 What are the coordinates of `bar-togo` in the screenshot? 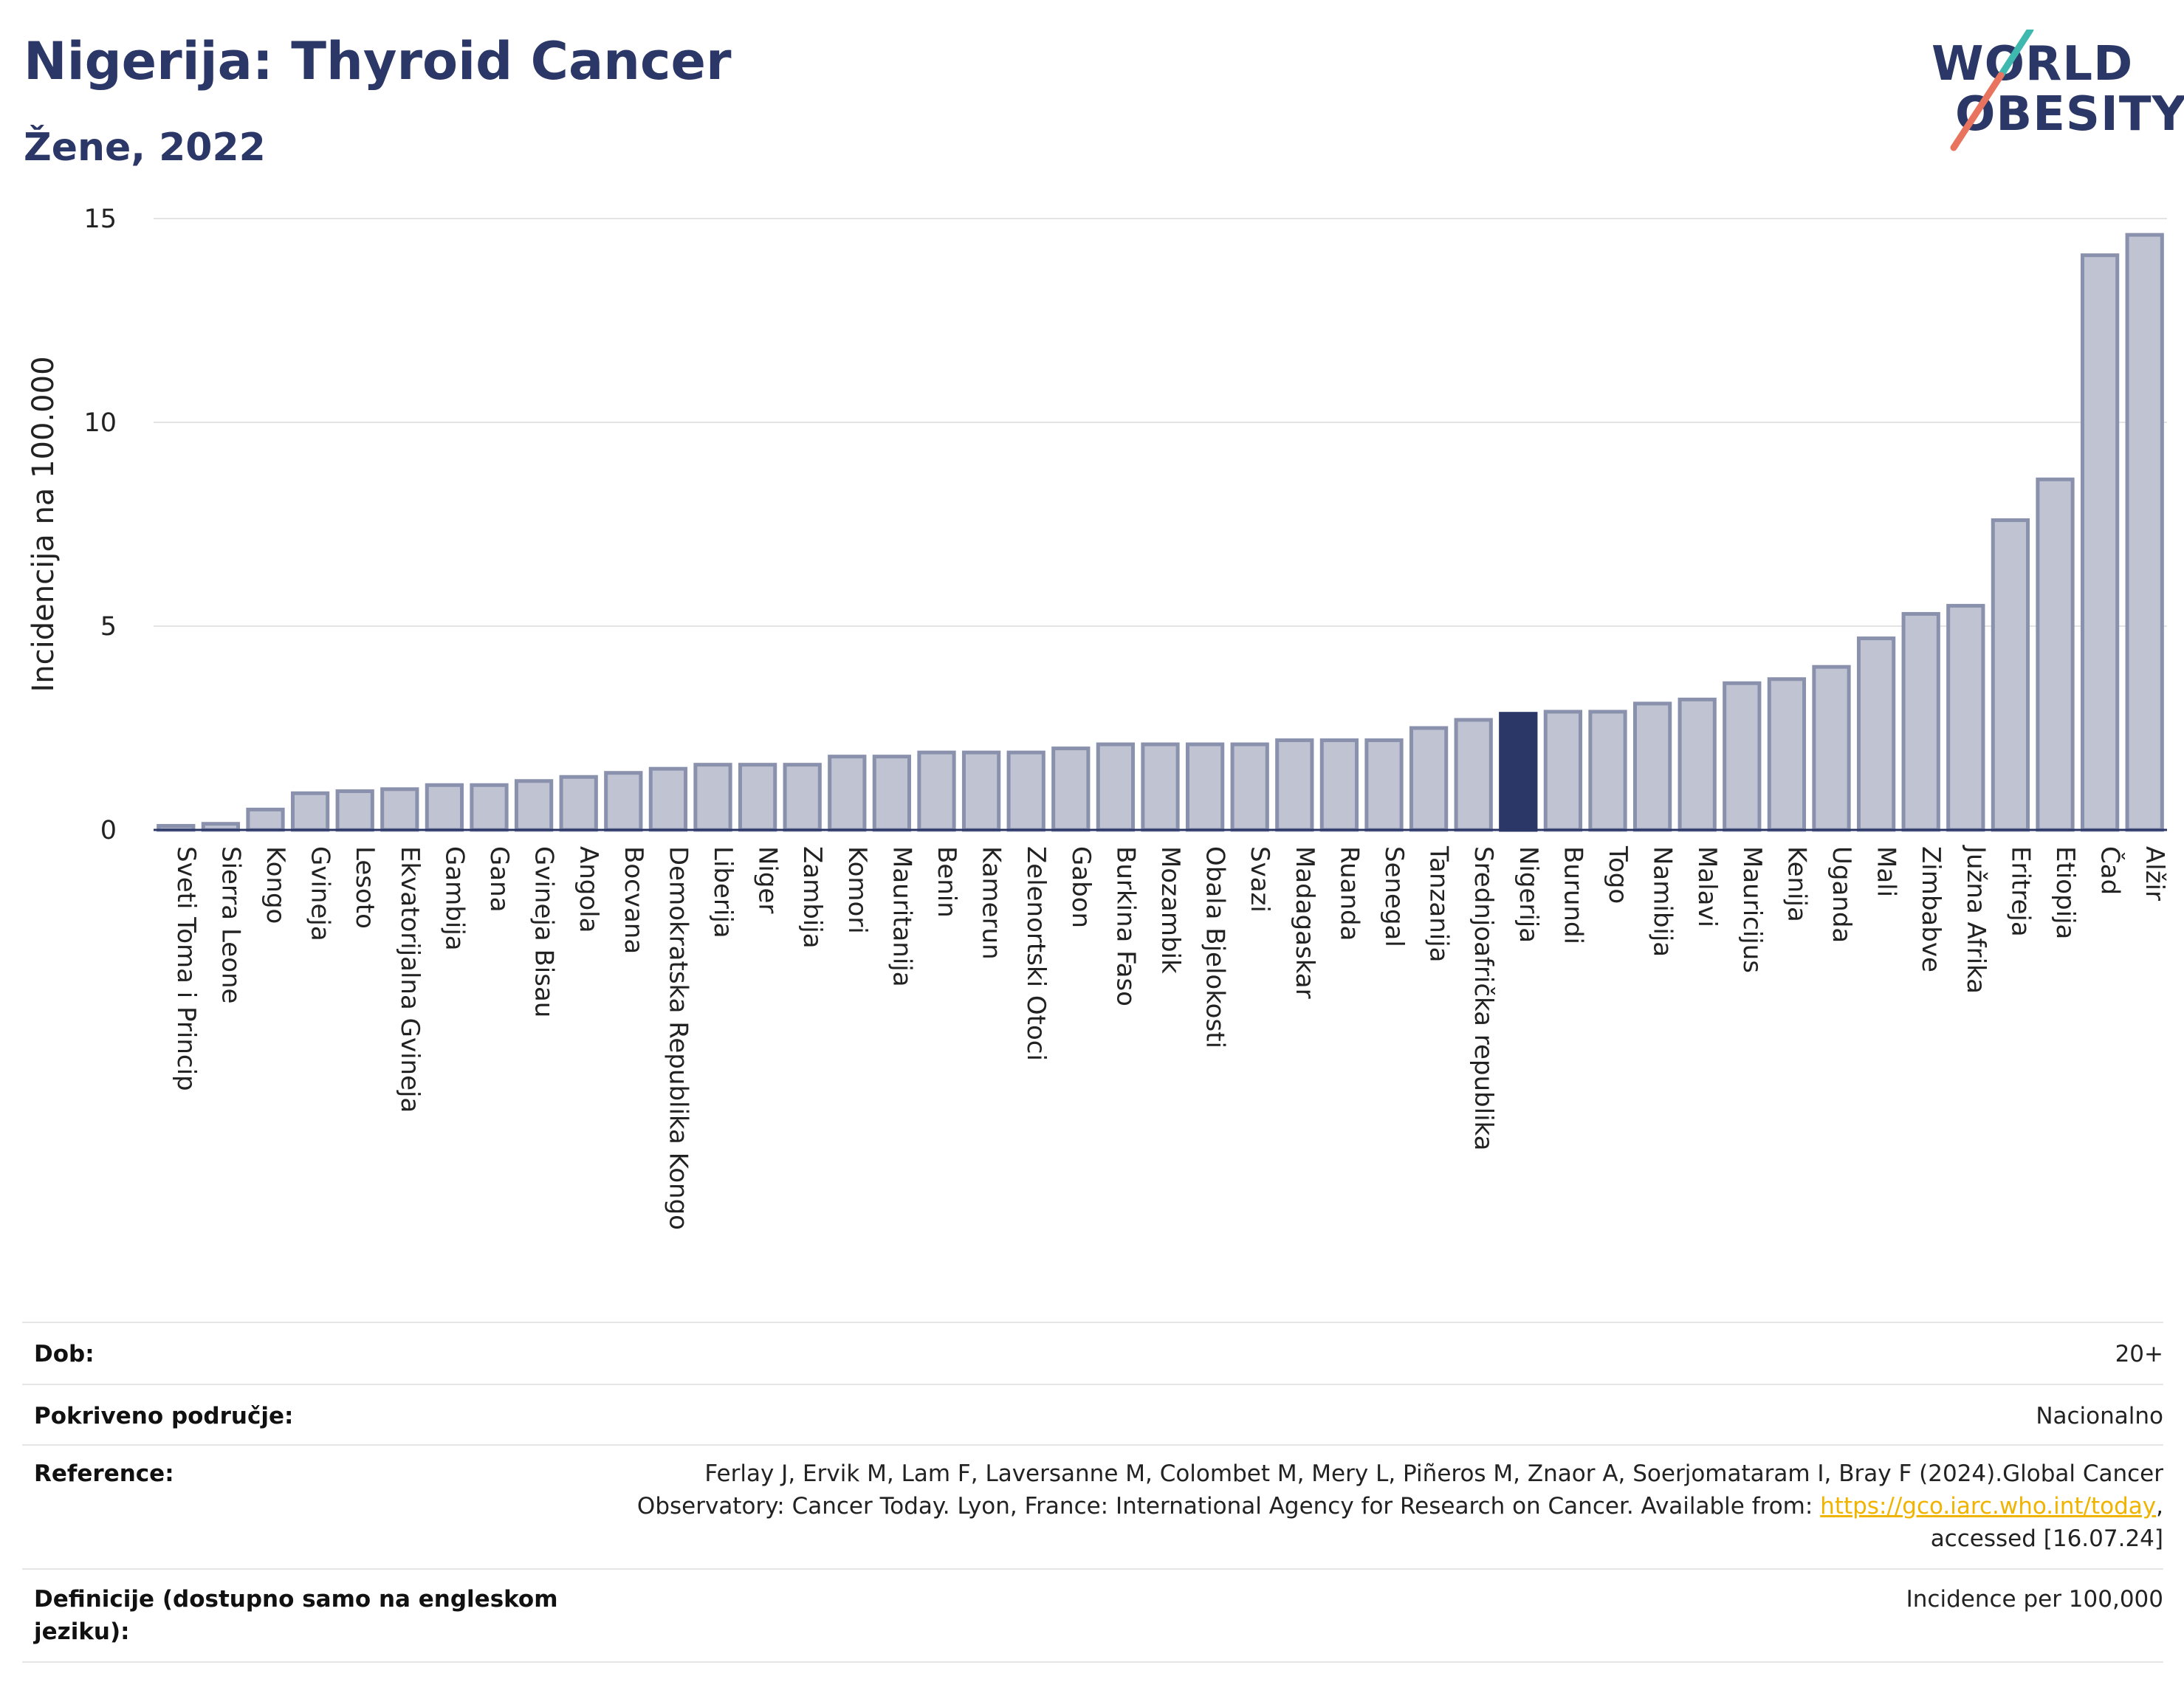 It's located at (1607, 771).